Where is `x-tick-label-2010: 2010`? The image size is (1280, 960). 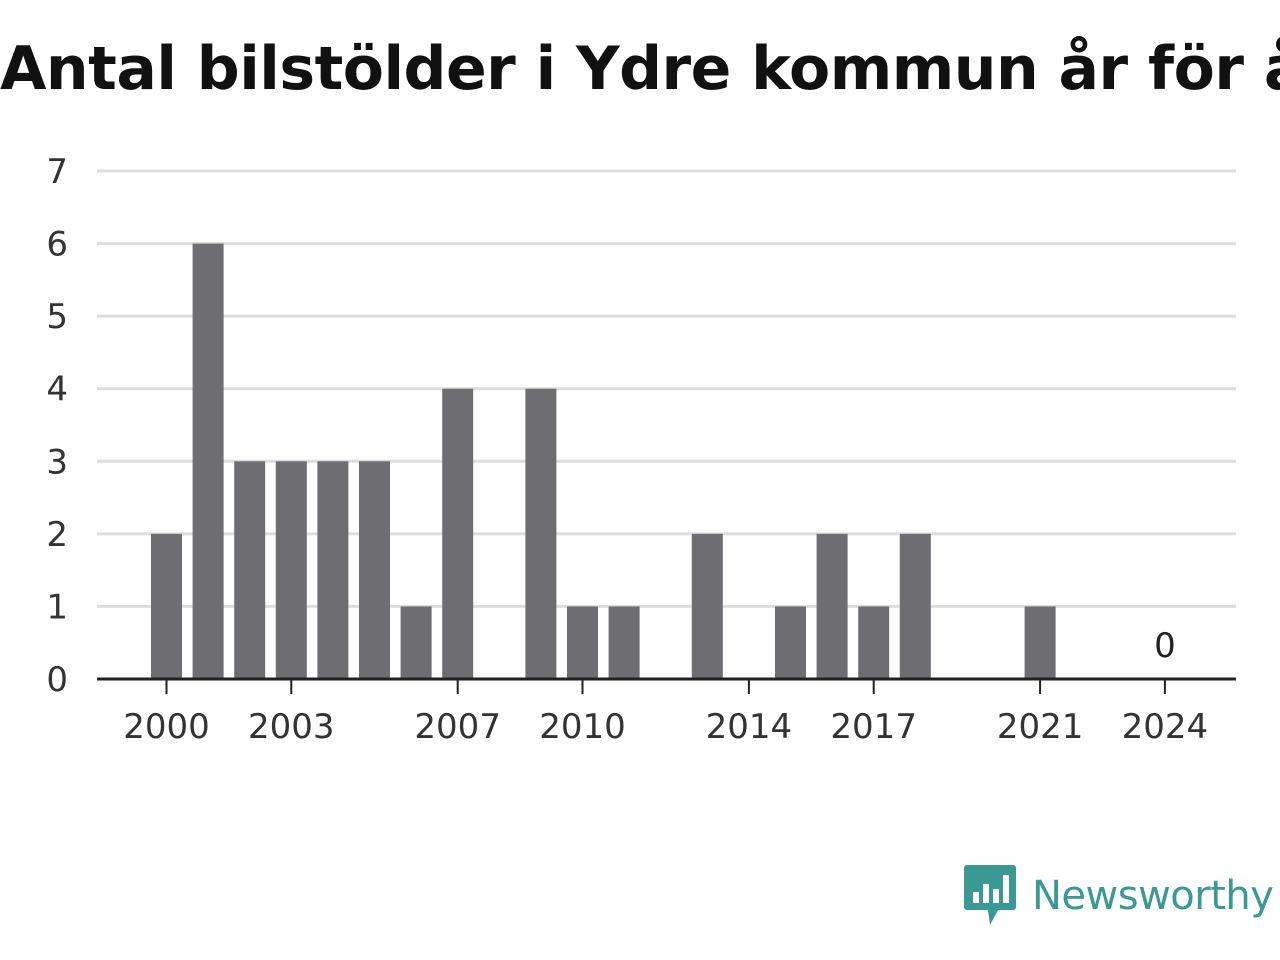 x-tick-label-2010: 2010 is located at coordinates (582, 727).